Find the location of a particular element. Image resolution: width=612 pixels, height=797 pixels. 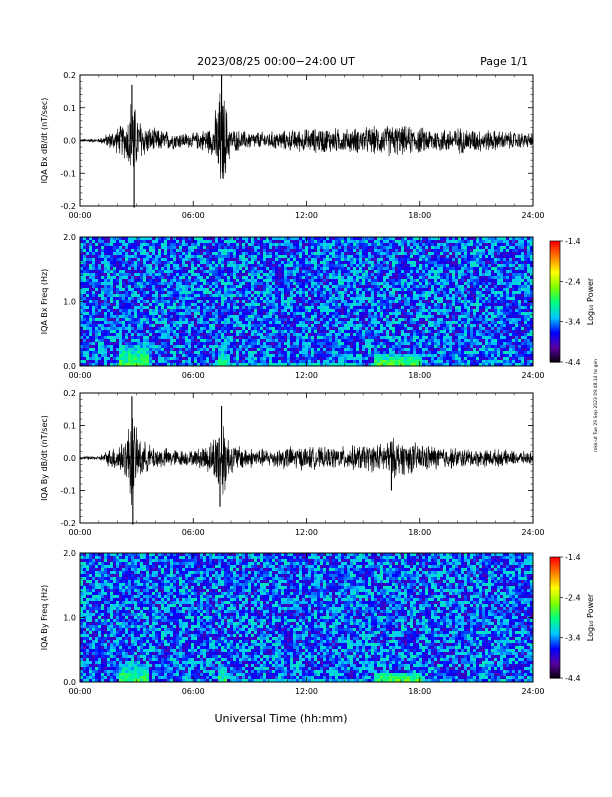

x-axis-label: Universal Time (hh:mm) is located at coordinates (281, 718).